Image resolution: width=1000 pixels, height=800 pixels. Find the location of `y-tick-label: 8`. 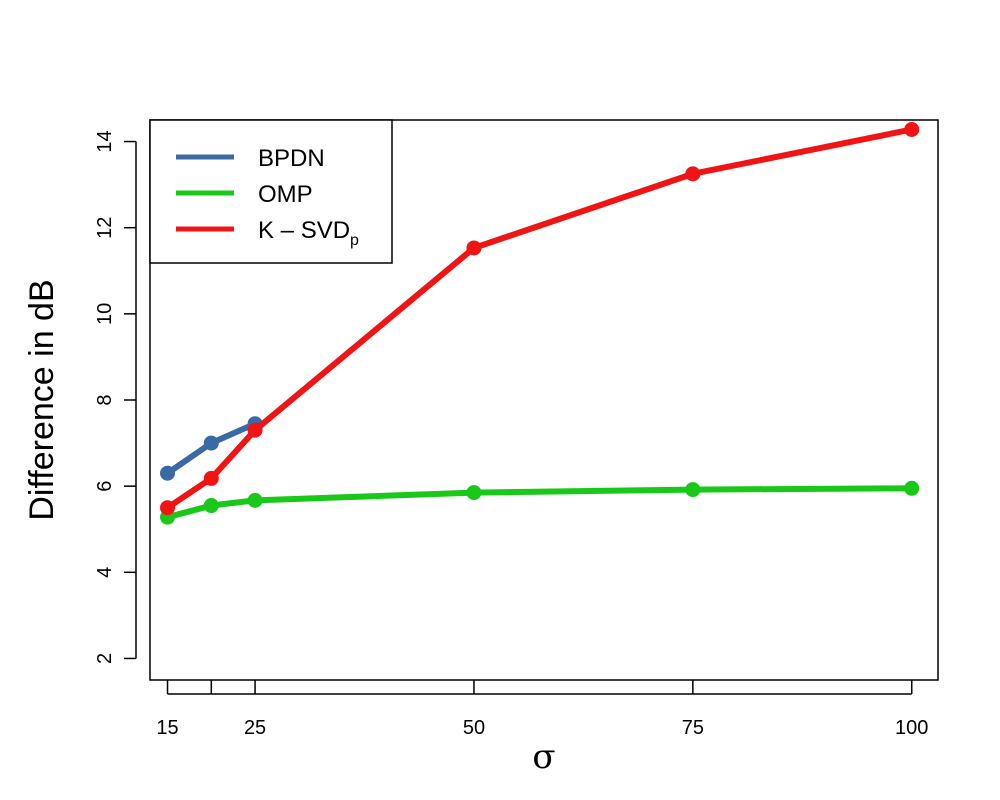

y-tick-label: 8 is located at coordinates (105, 399).